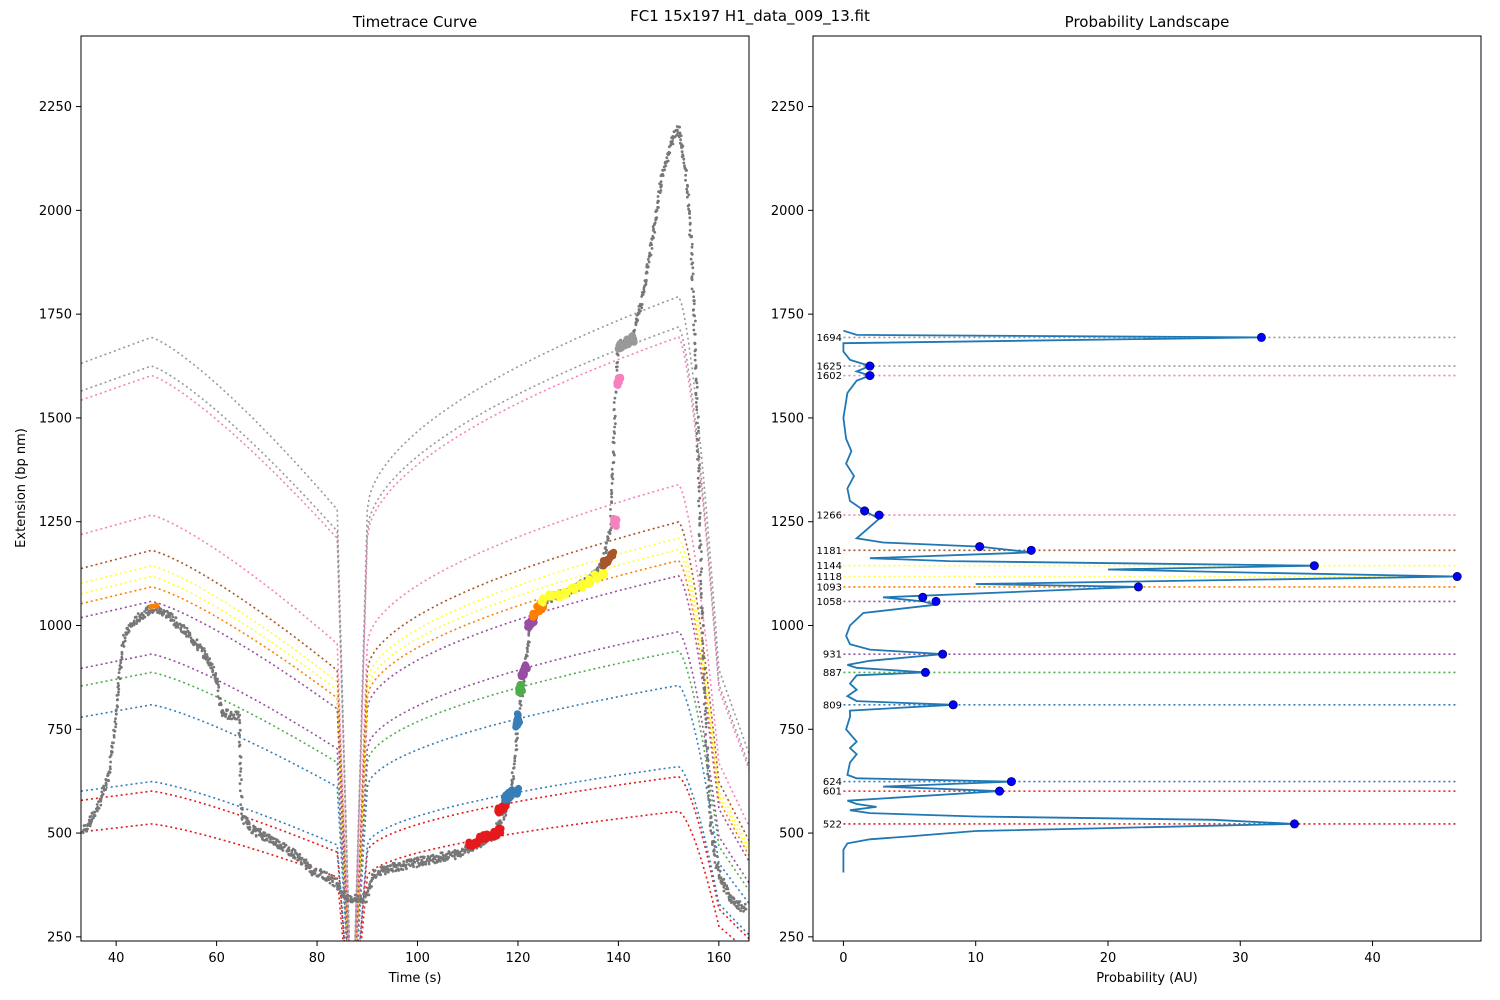 This screenshot has height=1000, width=1500. What do you see at coordinates (975, 958) in the screenshot?
I see `x-tick-label: 10` at bounding box center [975, 958].